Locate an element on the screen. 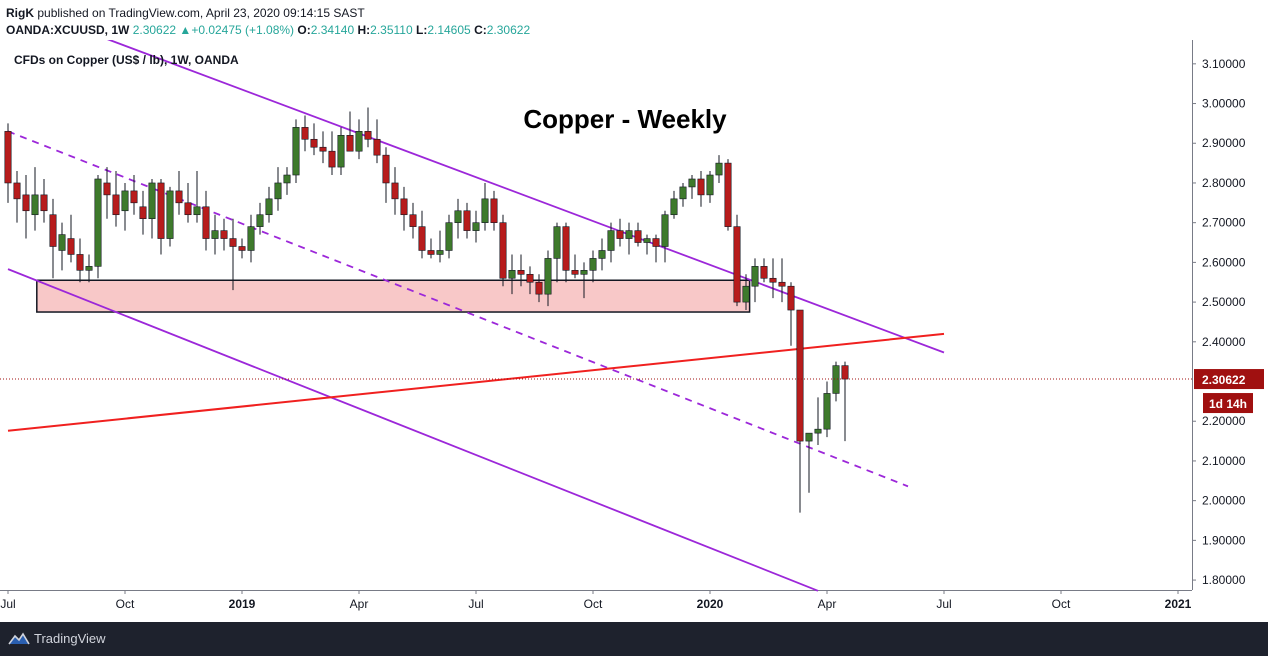  price-tick-label: 2.50000 is located at coordinates (1224, 302).